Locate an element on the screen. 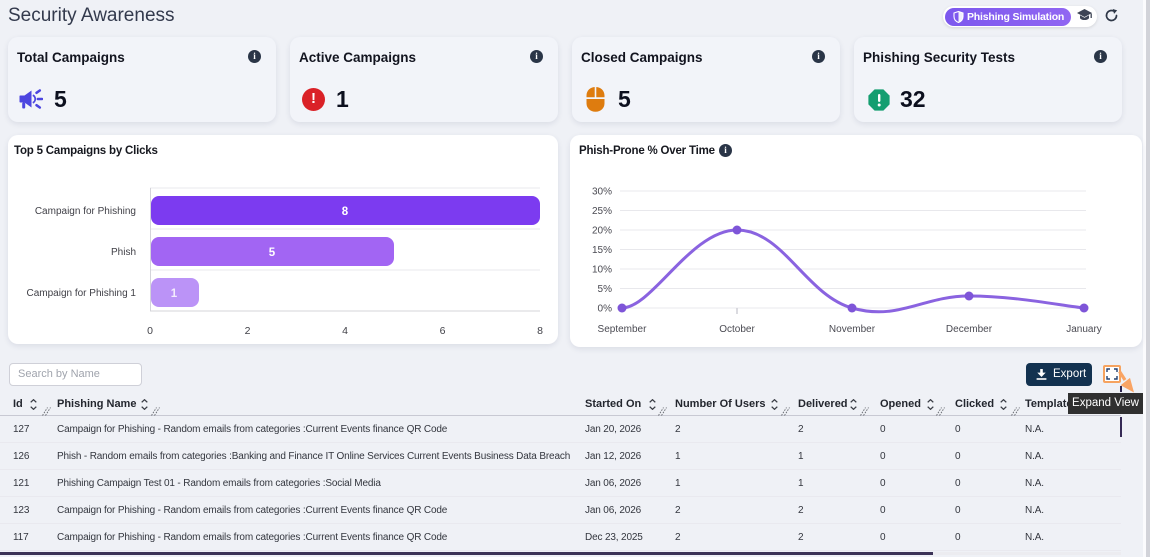  svg-text: 30% is located at coordinates (602, 192).